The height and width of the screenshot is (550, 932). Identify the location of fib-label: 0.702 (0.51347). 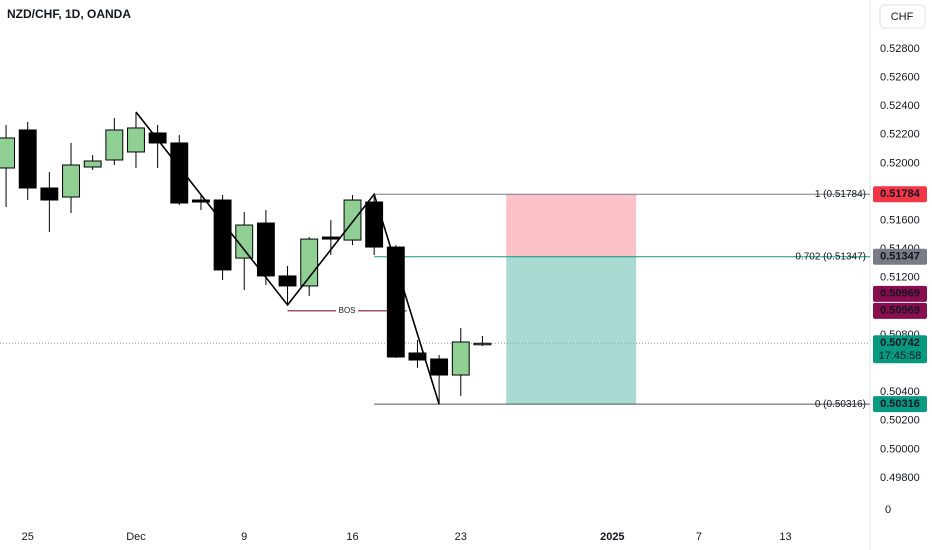
(830, 256).